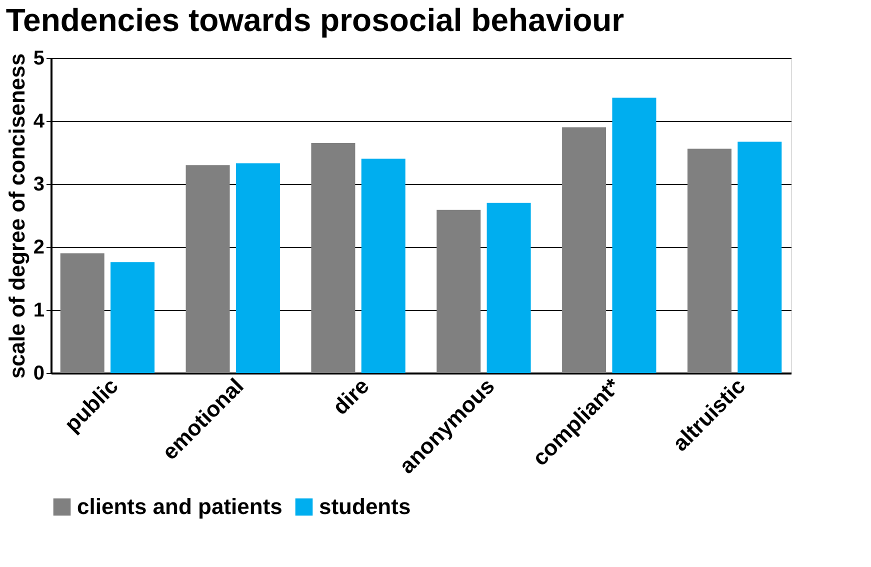 Image resolution: width=871 pixels, height=567 pixels. I want to click on y-tick-label: 3, so click(38, 185).